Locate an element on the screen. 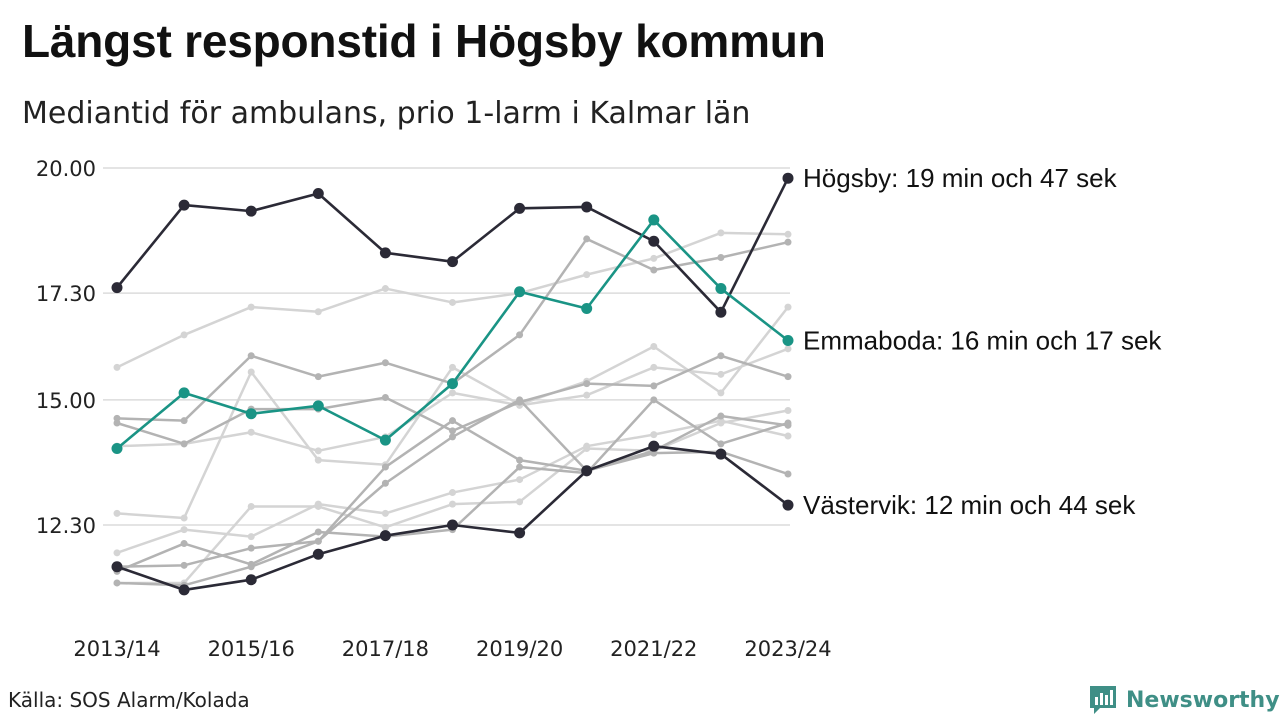 The width and height of the screenshot is (1280, 720). x-tick-label: 2015/16 is located at coordinates (251, 649).